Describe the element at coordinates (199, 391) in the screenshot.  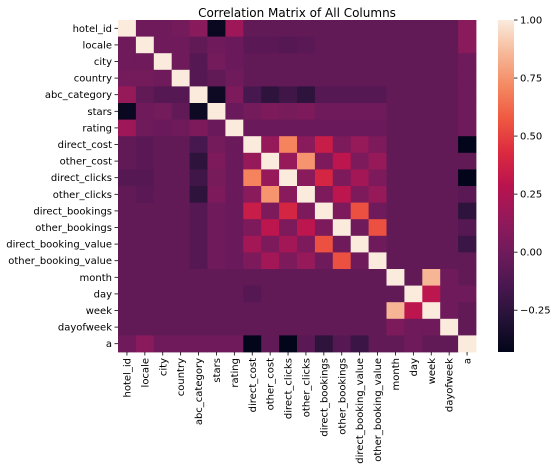
I see `x-tick-label: abc_category` at that location.